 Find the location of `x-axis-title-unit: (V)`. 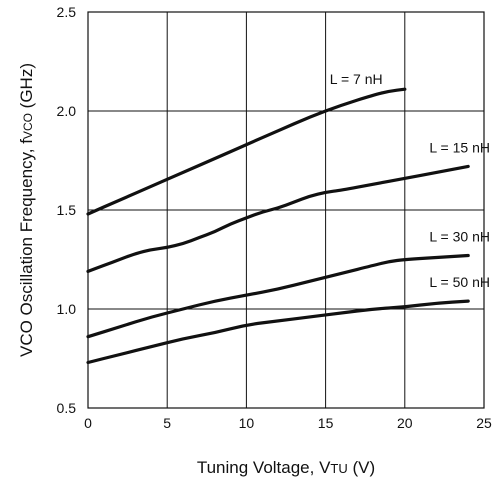

x-axis-title-unit: (V) is located at coordinates (361, 467).